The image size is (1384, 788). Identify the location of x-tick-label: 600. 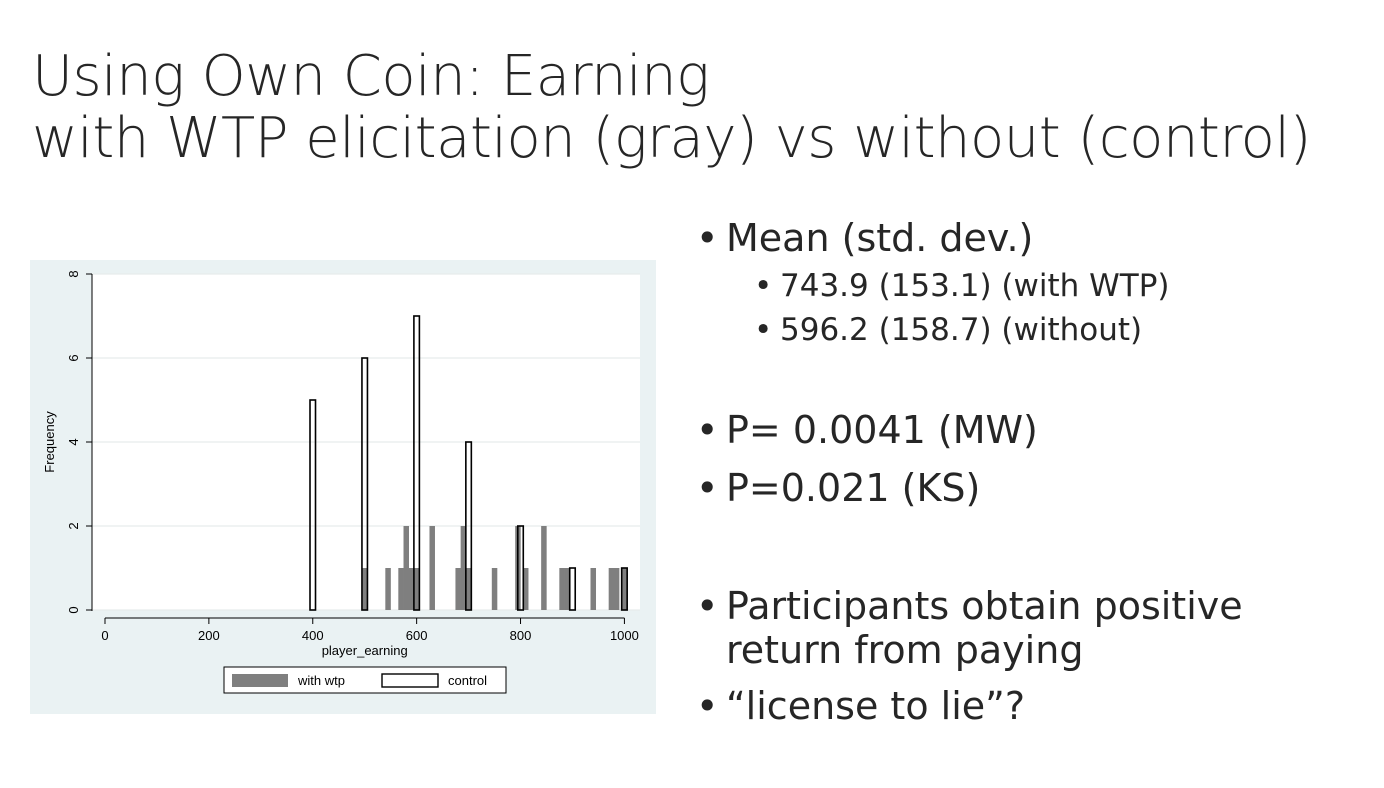
(417, 635).